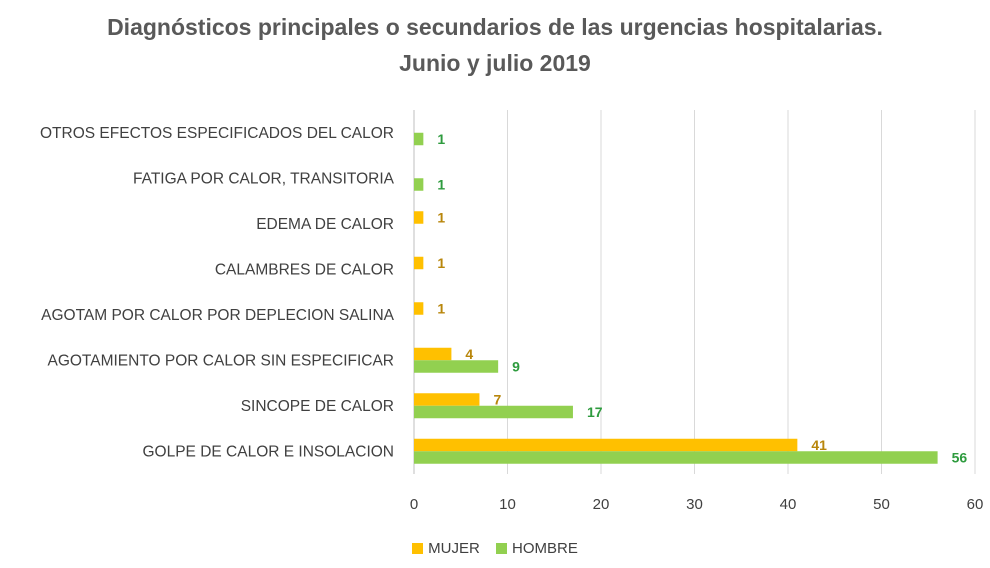 The width and height of the screenshot is (990, 568). Describe the element at coordinates (545, 548) in the screenshot. I see `legend-label-hombre: HOMBRE` at that location.